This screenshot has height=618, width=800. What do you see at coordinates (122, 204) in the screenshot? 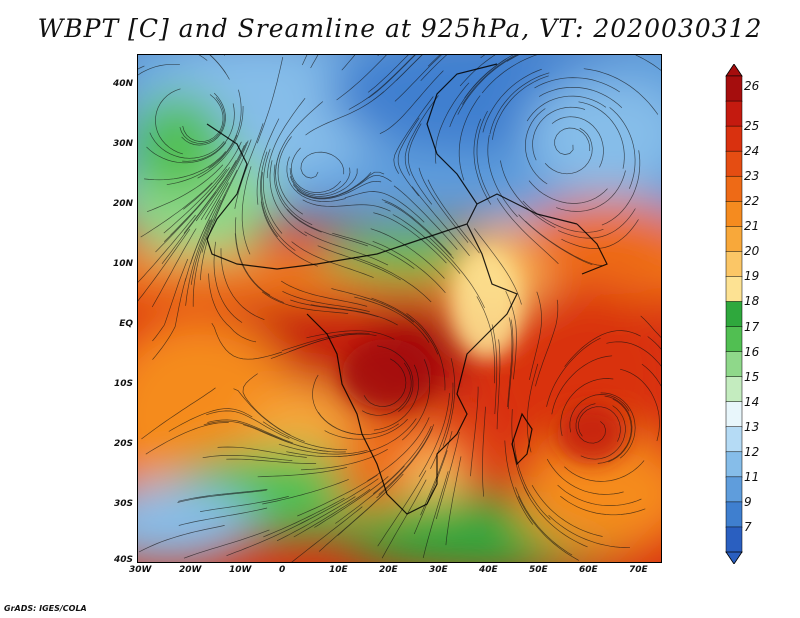
I see `y-tick-label: 20N` at bounding box center [122, 204].